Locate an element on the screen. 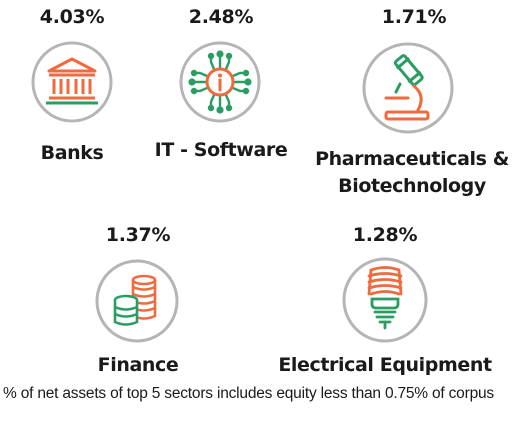  electrical-label: Electrical Equipment is located at coordinates (385, 365).